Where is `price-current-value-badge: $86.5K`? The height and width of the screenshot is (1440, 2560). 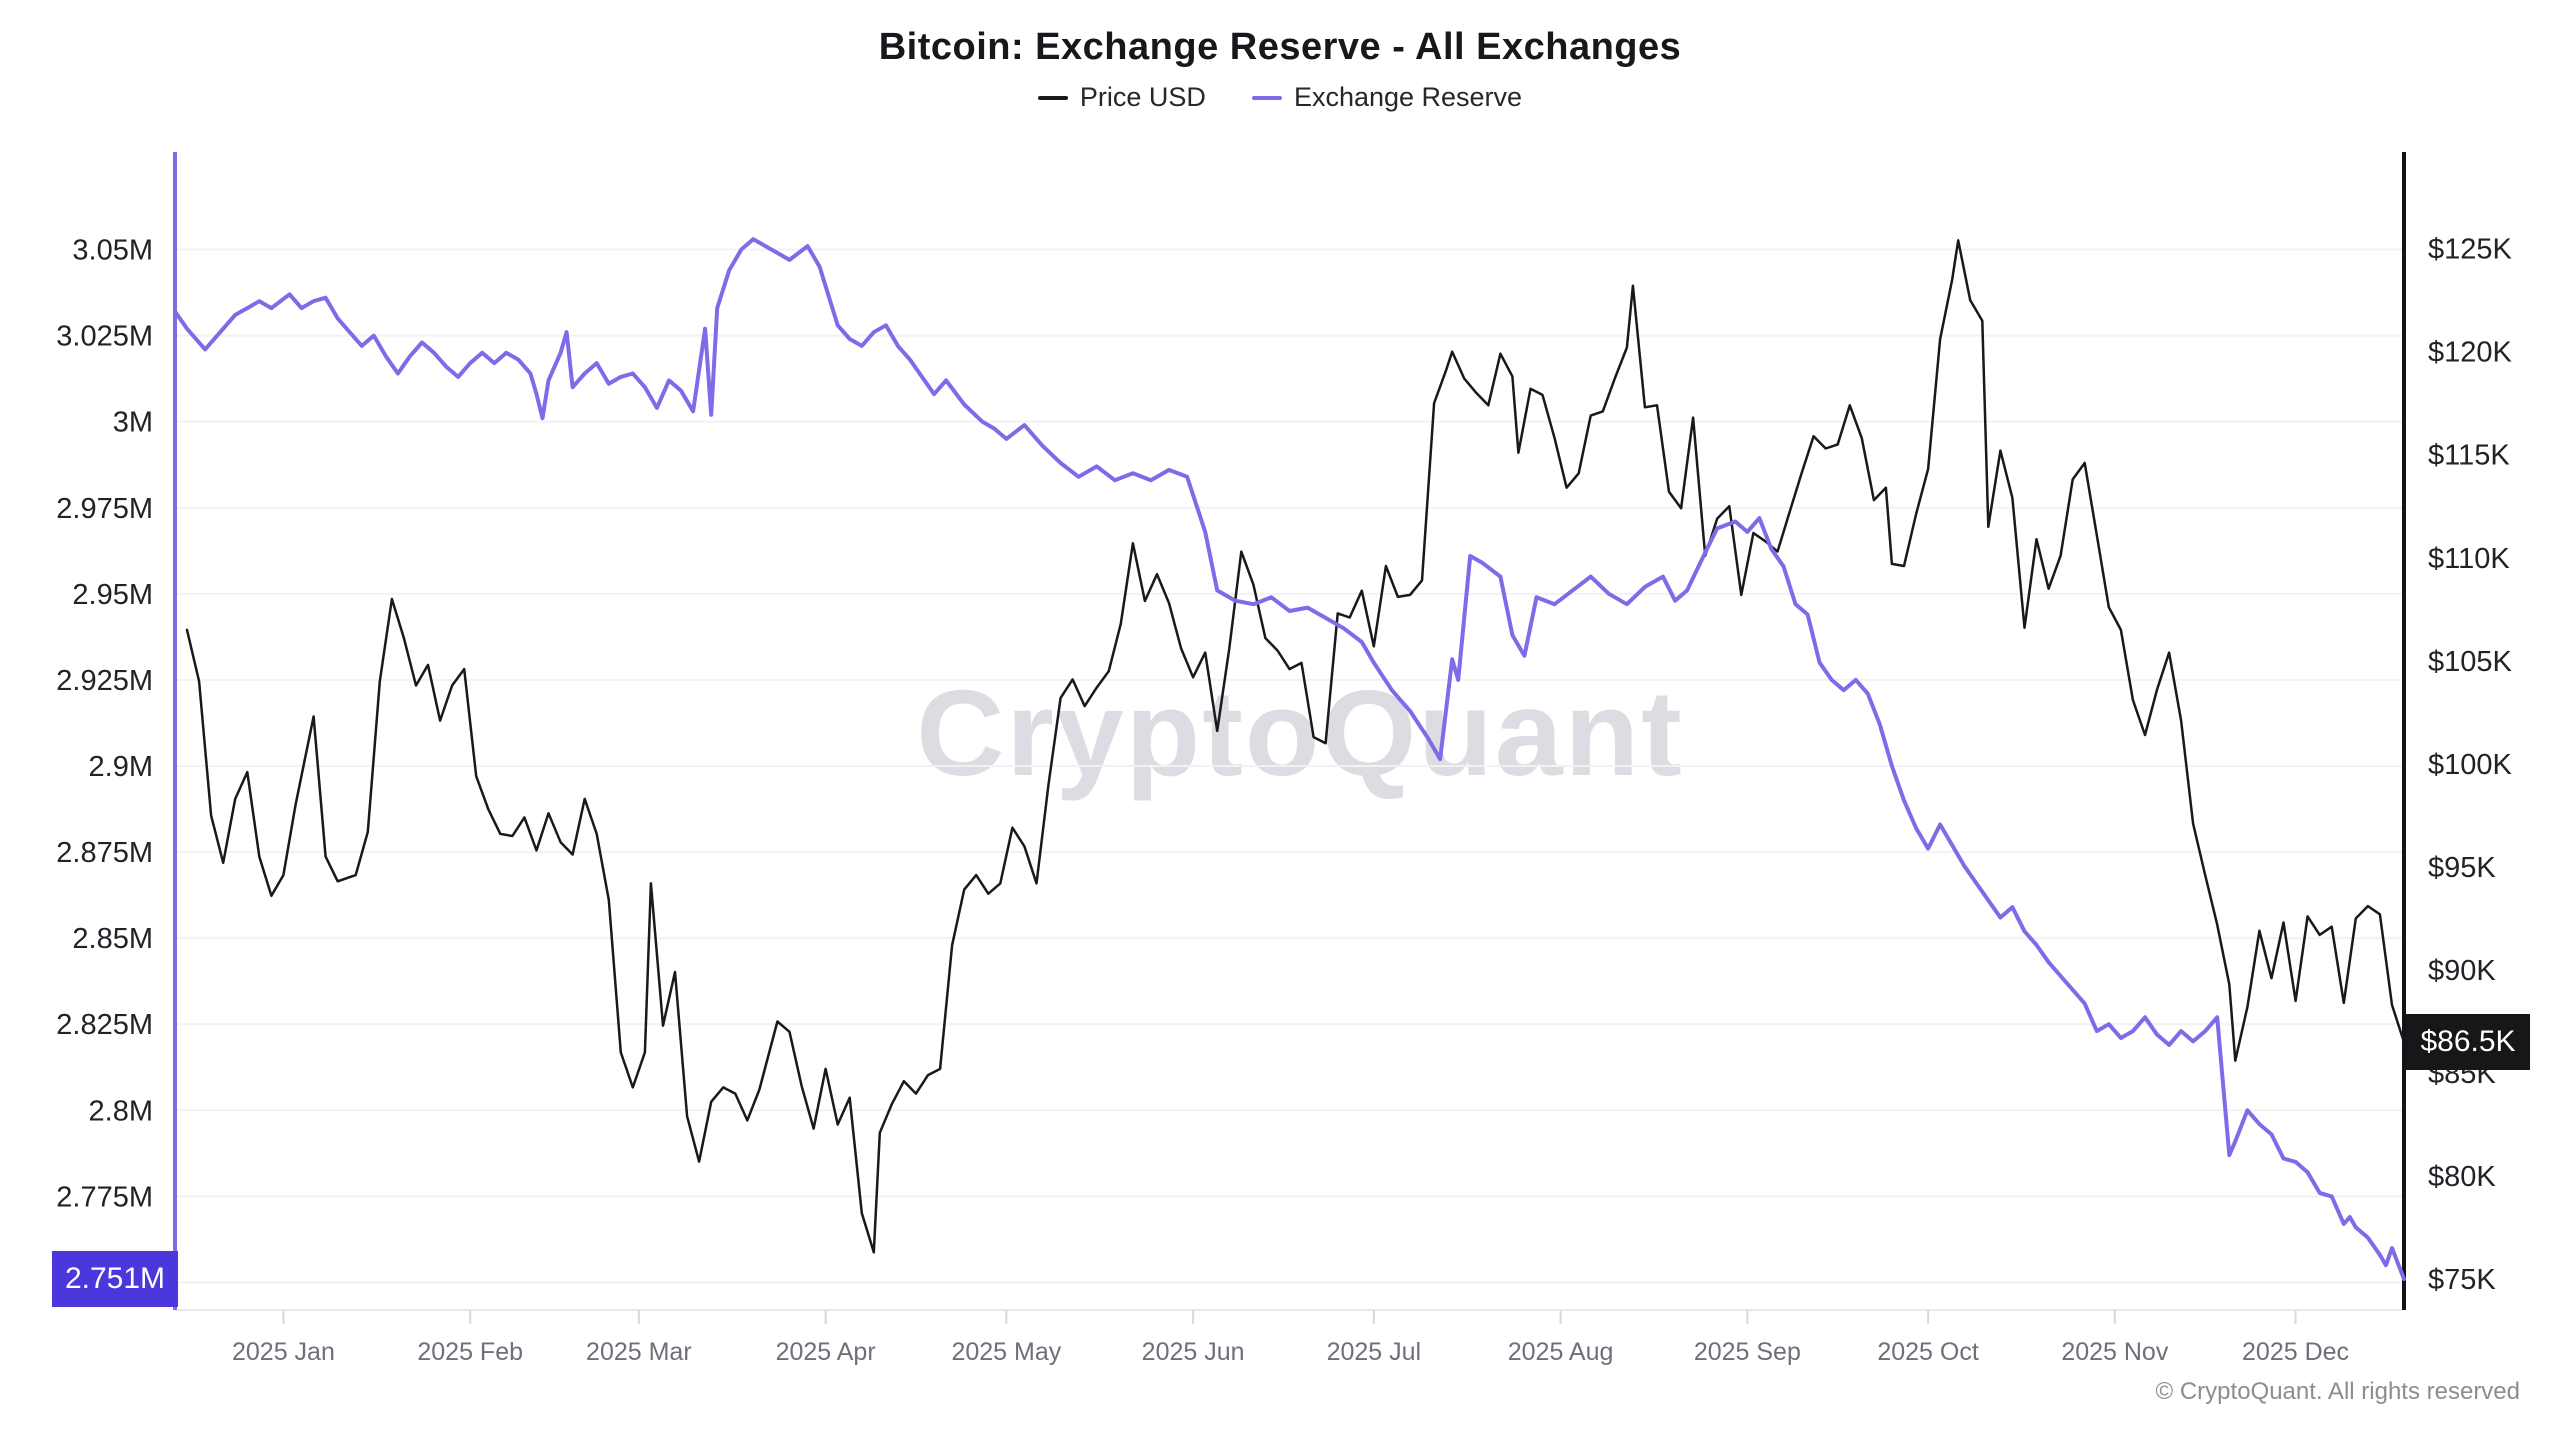
price-current-value-badge: $86.5K is located at coordinates (2468, 1042).